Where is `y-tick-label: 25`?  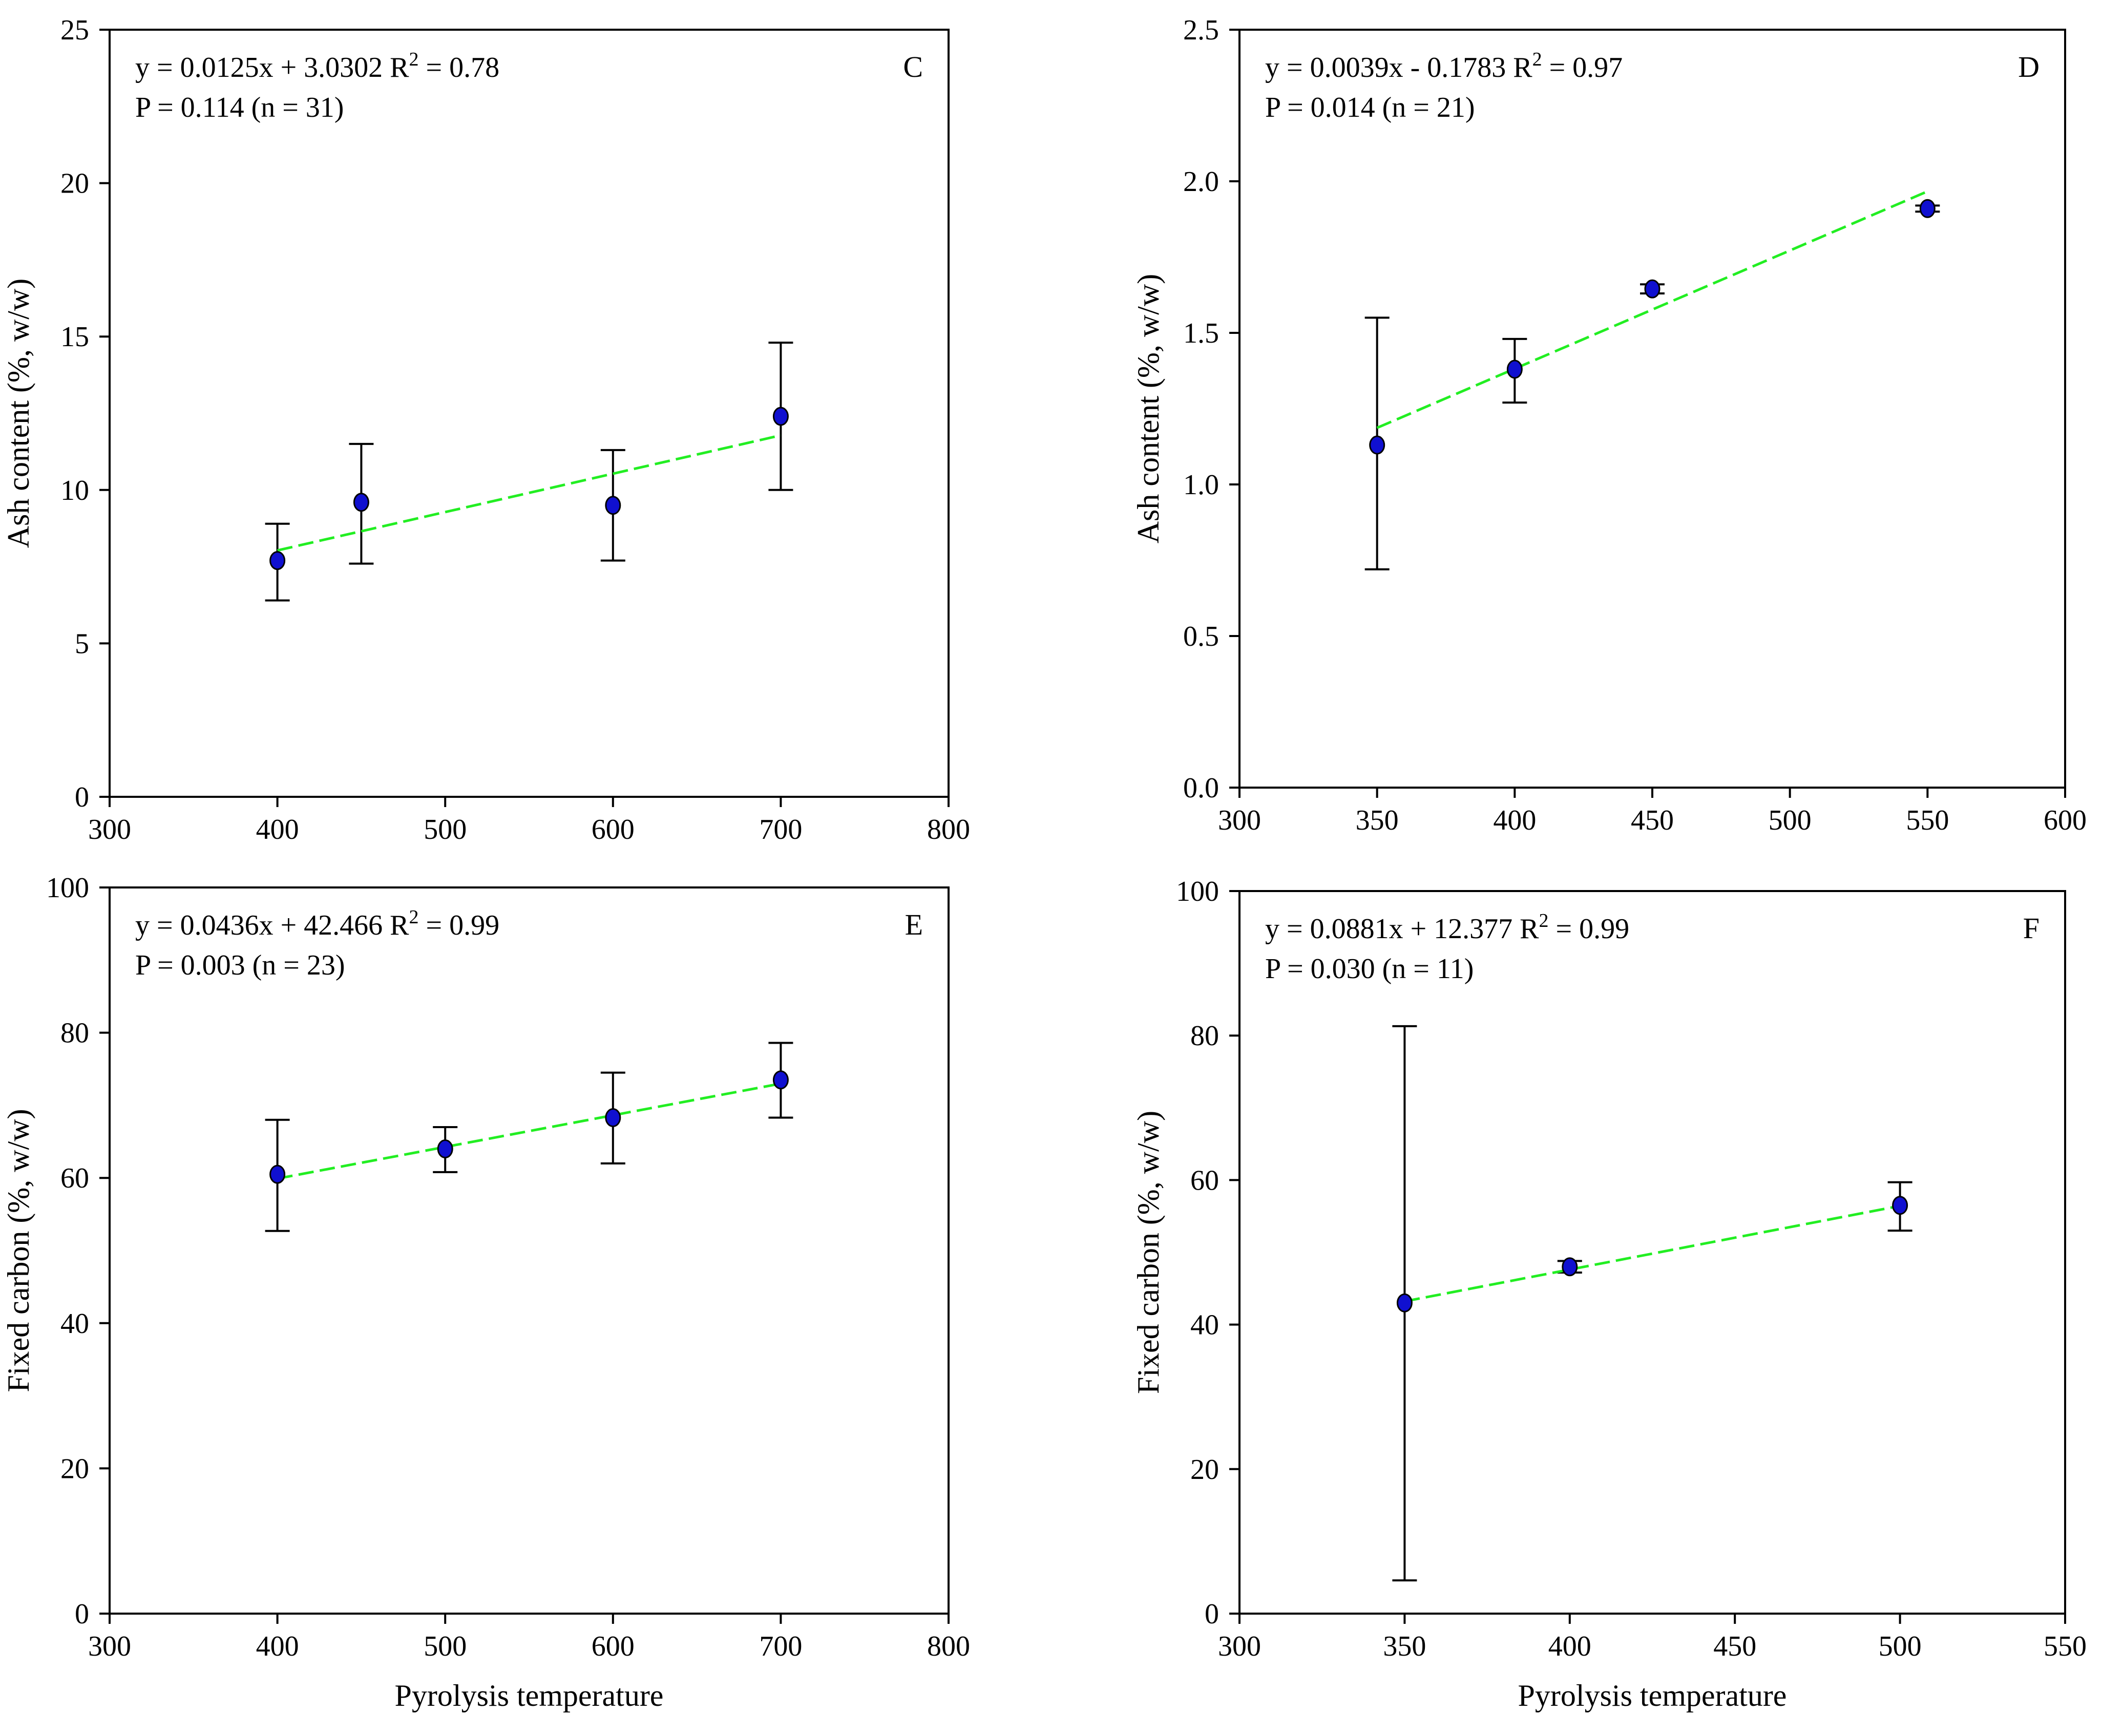
y-tick-label: 25 is located at coordinates (74, 30).